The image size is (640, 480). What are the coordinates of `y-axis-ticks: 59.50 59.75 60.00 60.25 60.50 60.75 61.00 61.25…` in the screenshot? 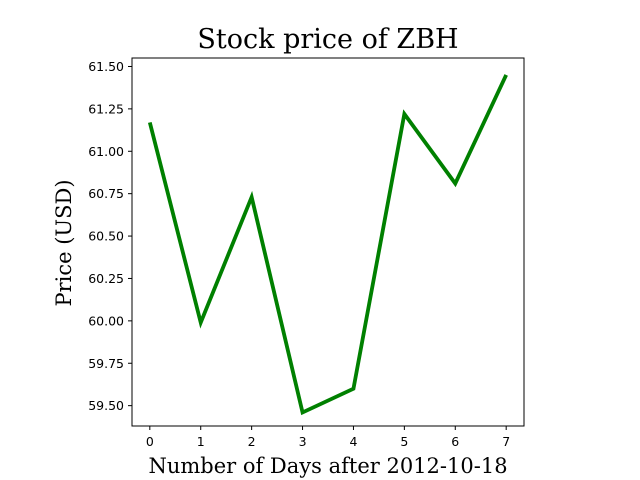 It's located at (110, 236).